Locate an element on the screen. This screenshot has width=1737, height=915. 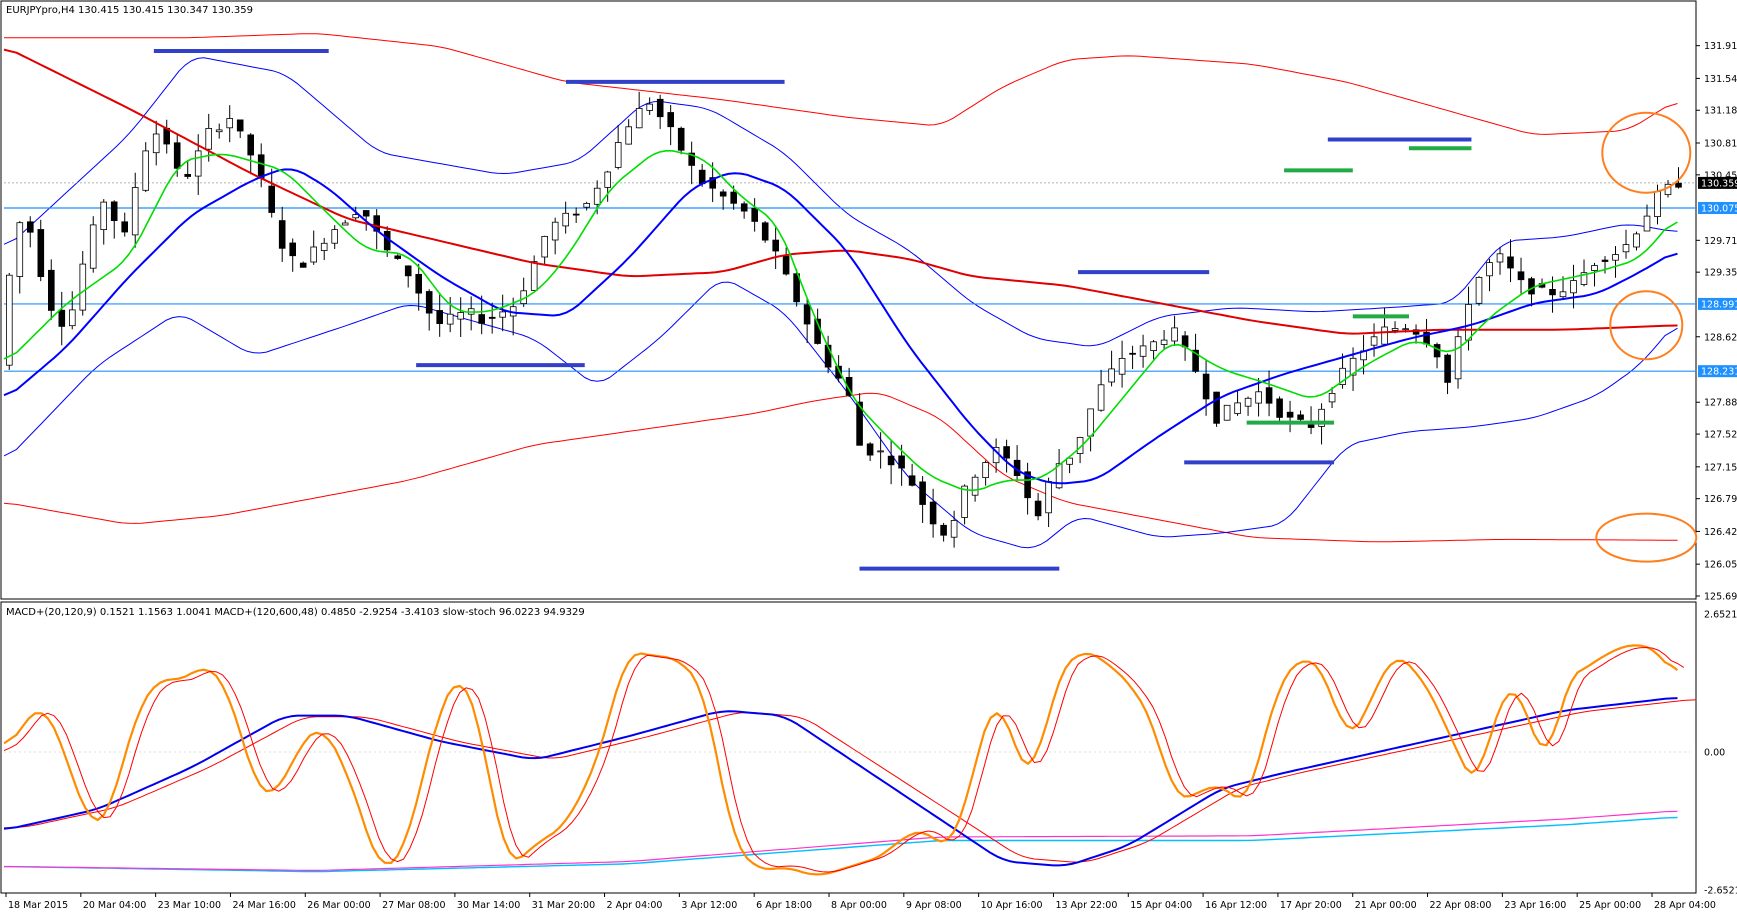
y-tick-label: 127.150 is located at coordinates (1720, 467).